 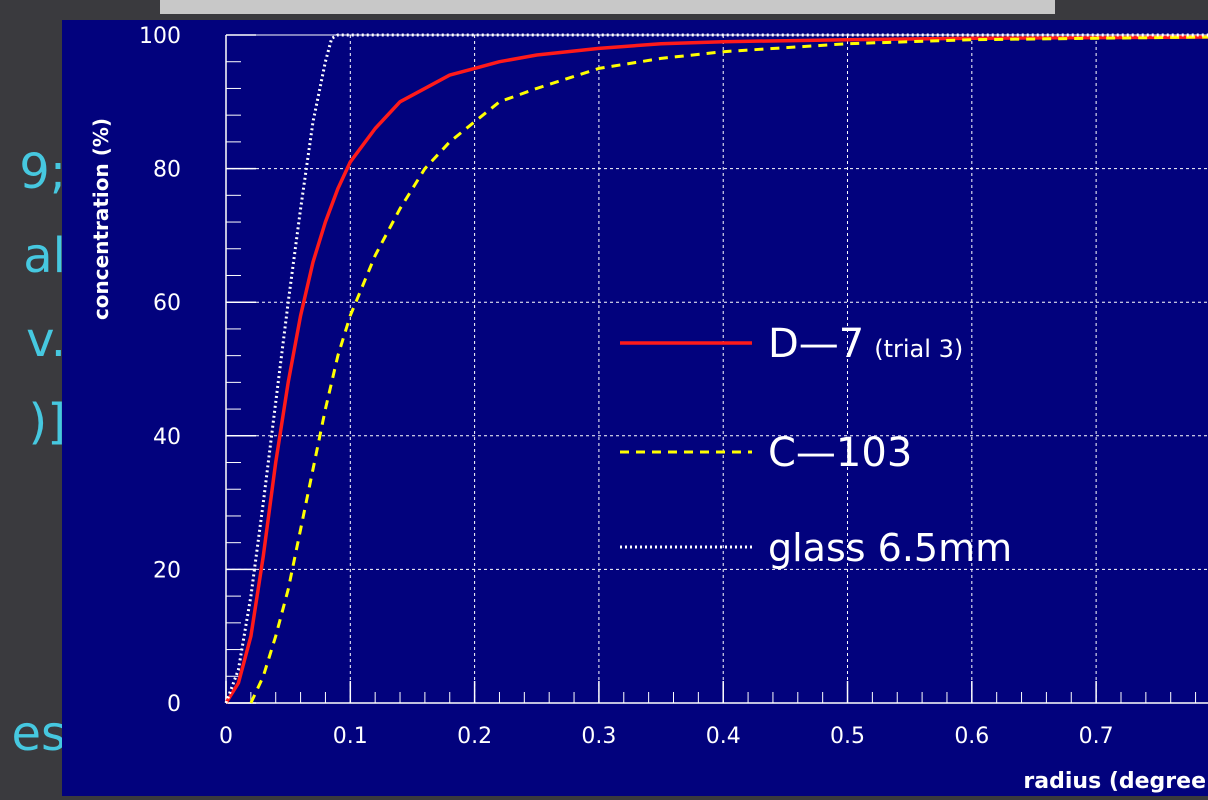 What do you see at coordinates (46, 340) in the screenshot?
I see `side-text-fragment: v.` at bounding box center [46, 340].